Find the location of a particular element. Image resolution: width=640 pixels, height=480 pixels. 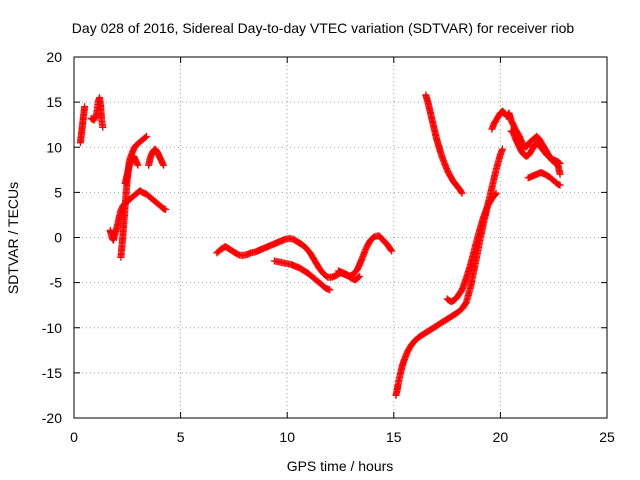

y-tick-label: -15 is located at coordinates (52, 373).